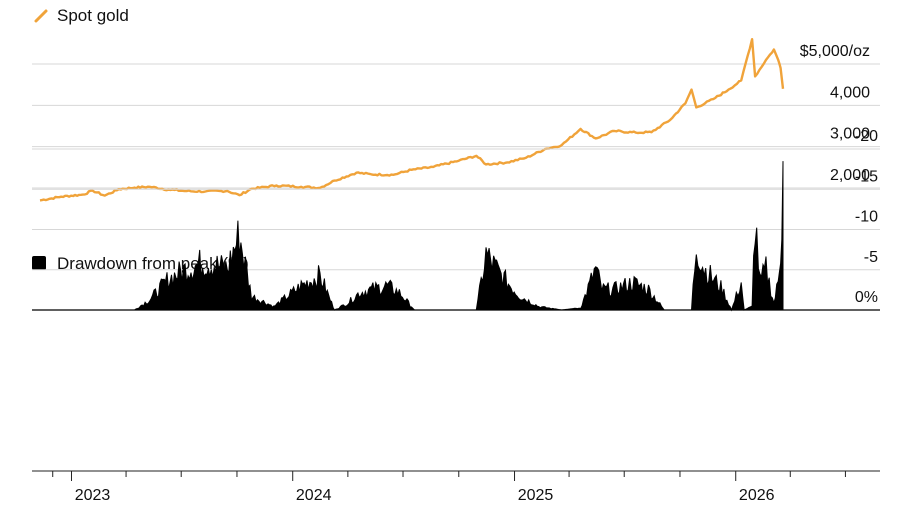 This screenshot has width=900, height=510. Describe the element at coordinates (39, 263) in the screenshot. I see `drawdown-legend-swatch` at that location.